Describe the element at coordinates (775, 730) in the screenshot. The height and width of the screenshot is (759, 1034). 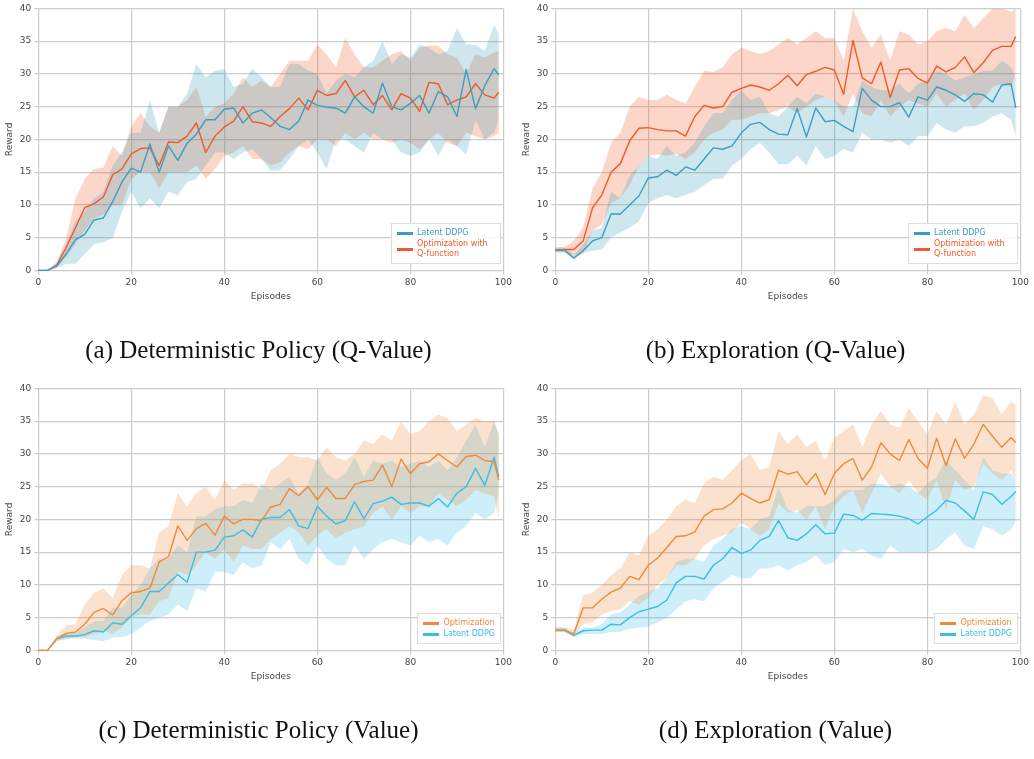
I see `text: (d) Exploration (Value)` at that location.